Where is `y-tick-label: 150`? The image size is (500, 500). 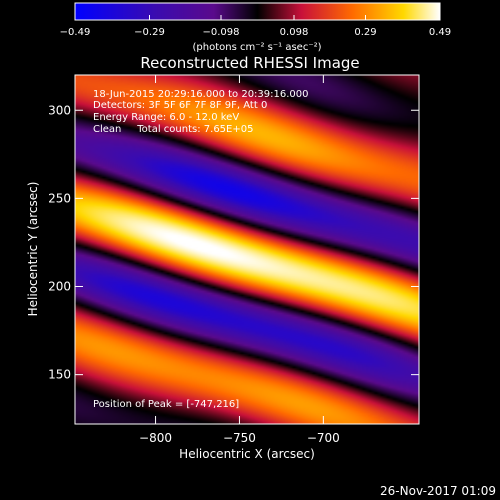 y-tick-label: 150 is located at coordinates (59, 375).